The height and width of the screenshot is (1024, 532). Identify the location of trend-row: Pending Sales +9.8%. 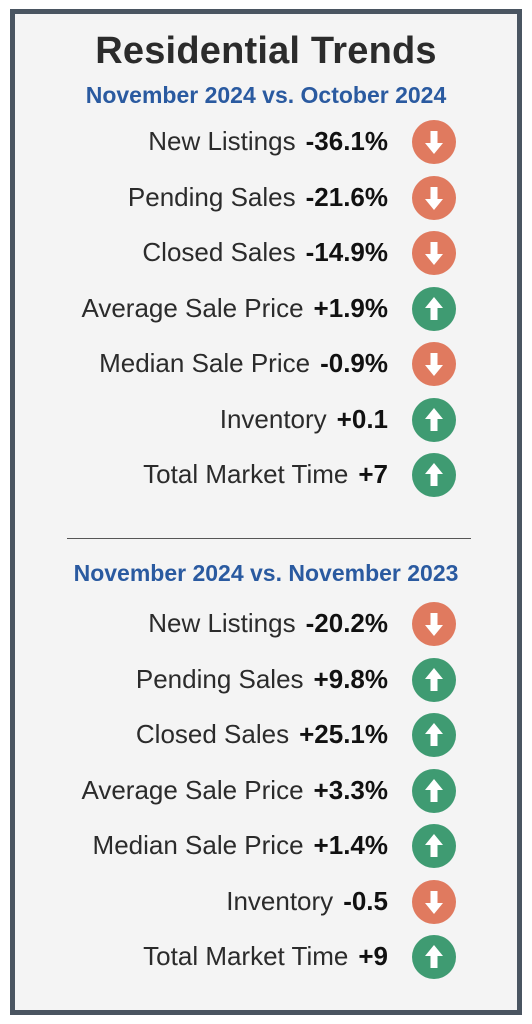
(266, 679).